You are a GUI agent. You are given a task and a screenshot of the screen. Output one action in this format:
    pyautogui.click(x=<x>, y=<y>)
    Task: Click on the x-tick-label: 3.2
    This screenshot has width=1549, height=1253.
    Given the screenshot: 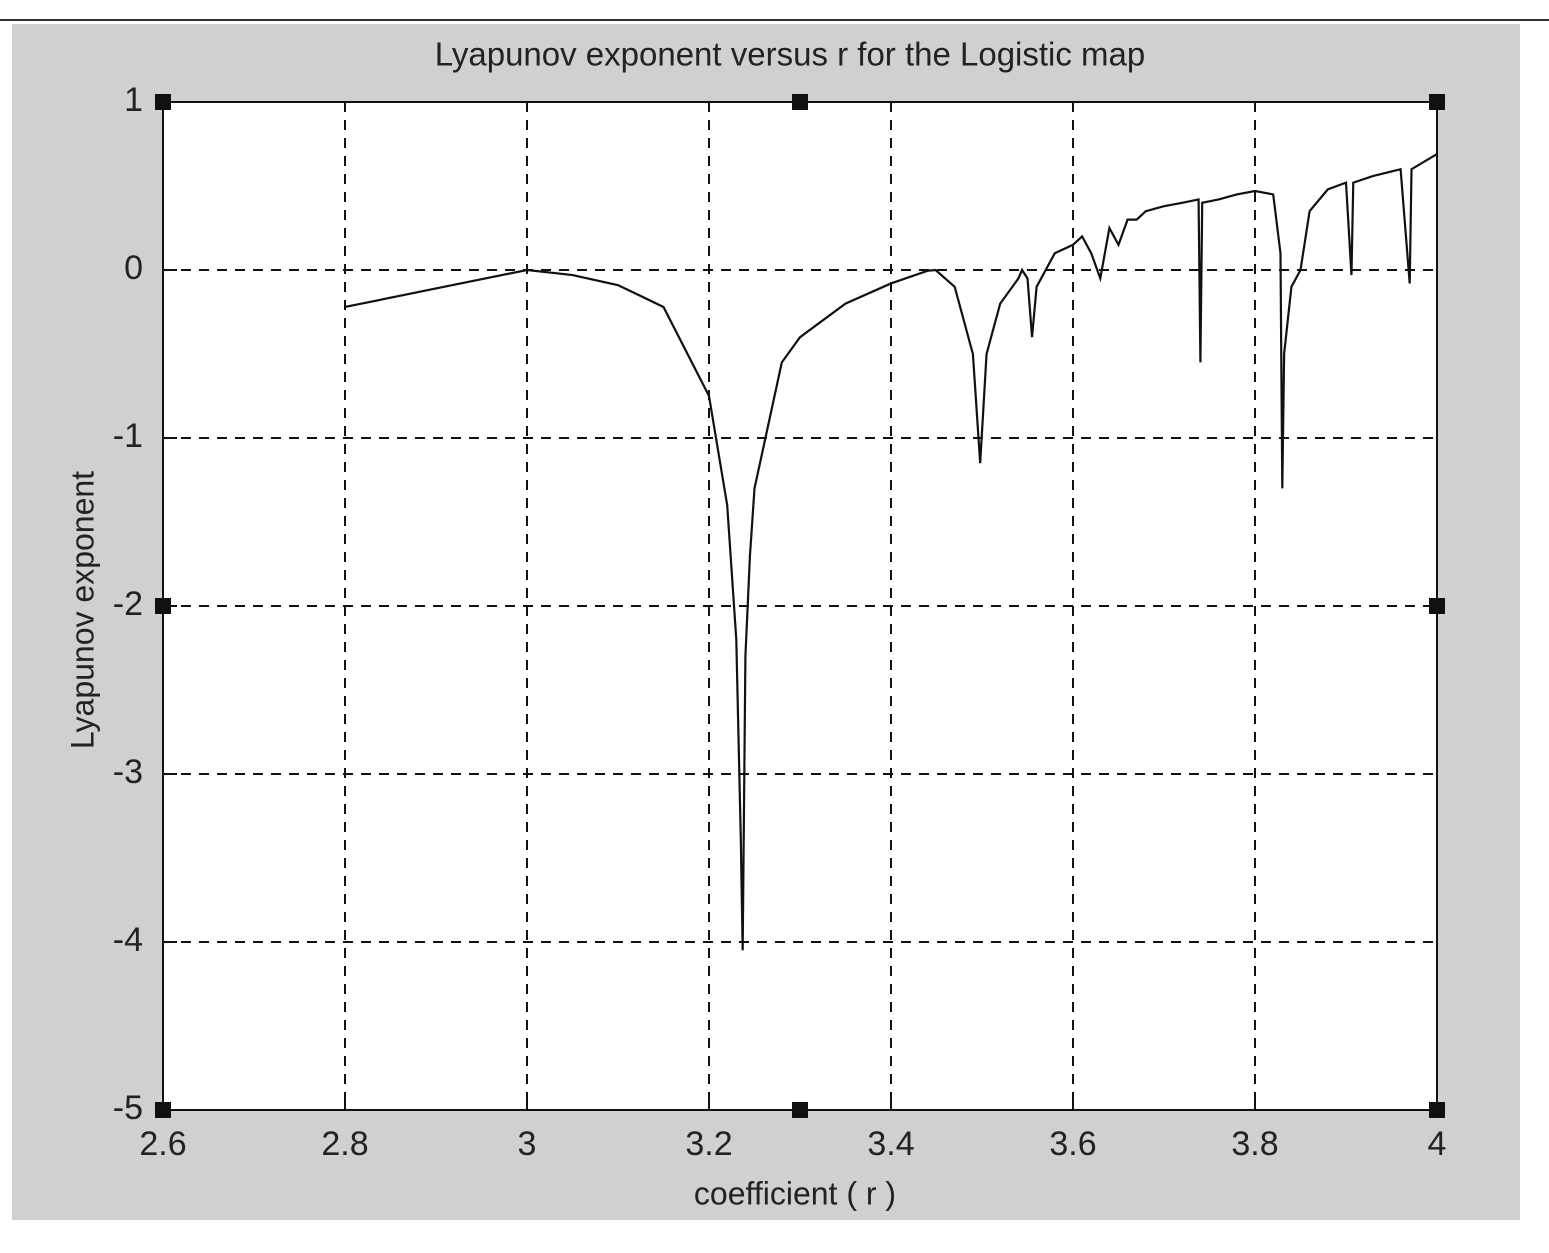 What is the action you would take?
    pyautogui.click(x=708, y=1144)
    